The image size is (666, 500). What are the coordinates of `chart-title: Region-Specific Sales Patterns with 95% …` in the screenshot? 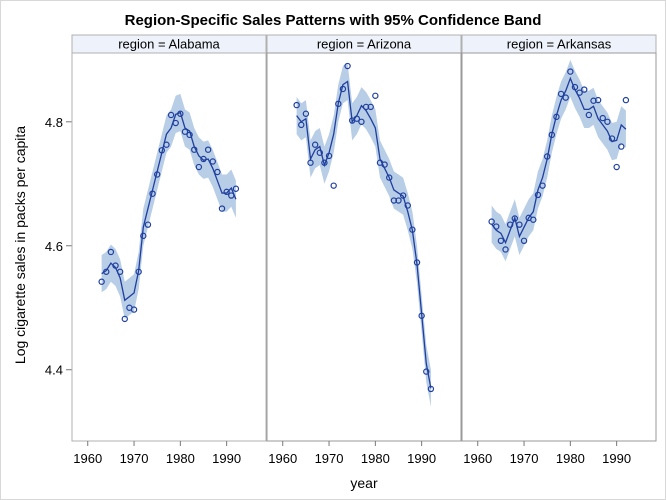 It's located at (333, 20).